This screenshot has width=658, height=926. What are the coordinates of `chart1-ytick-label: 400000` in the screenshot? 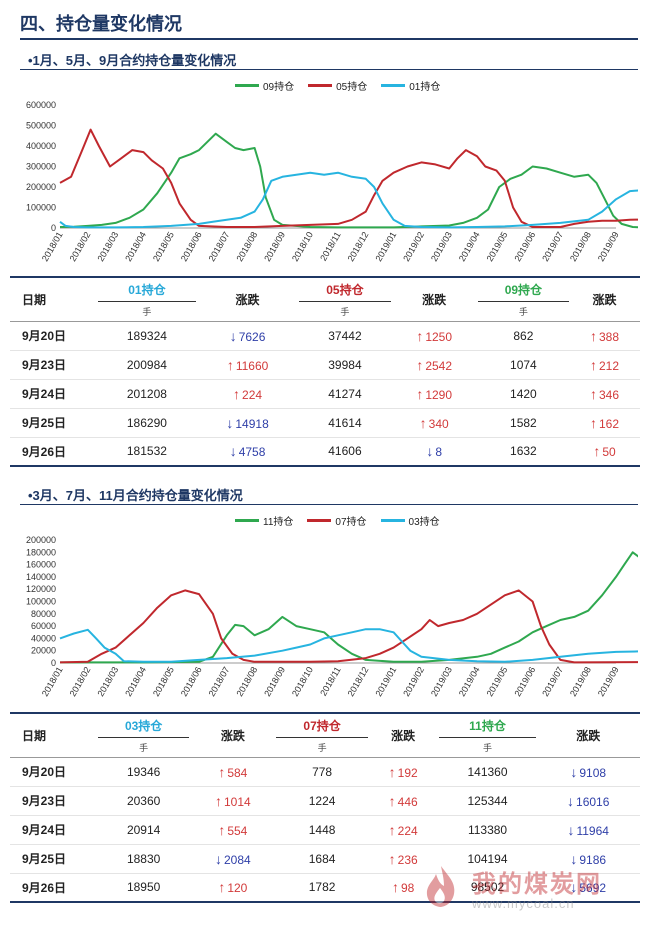 It's located at (41, 146).